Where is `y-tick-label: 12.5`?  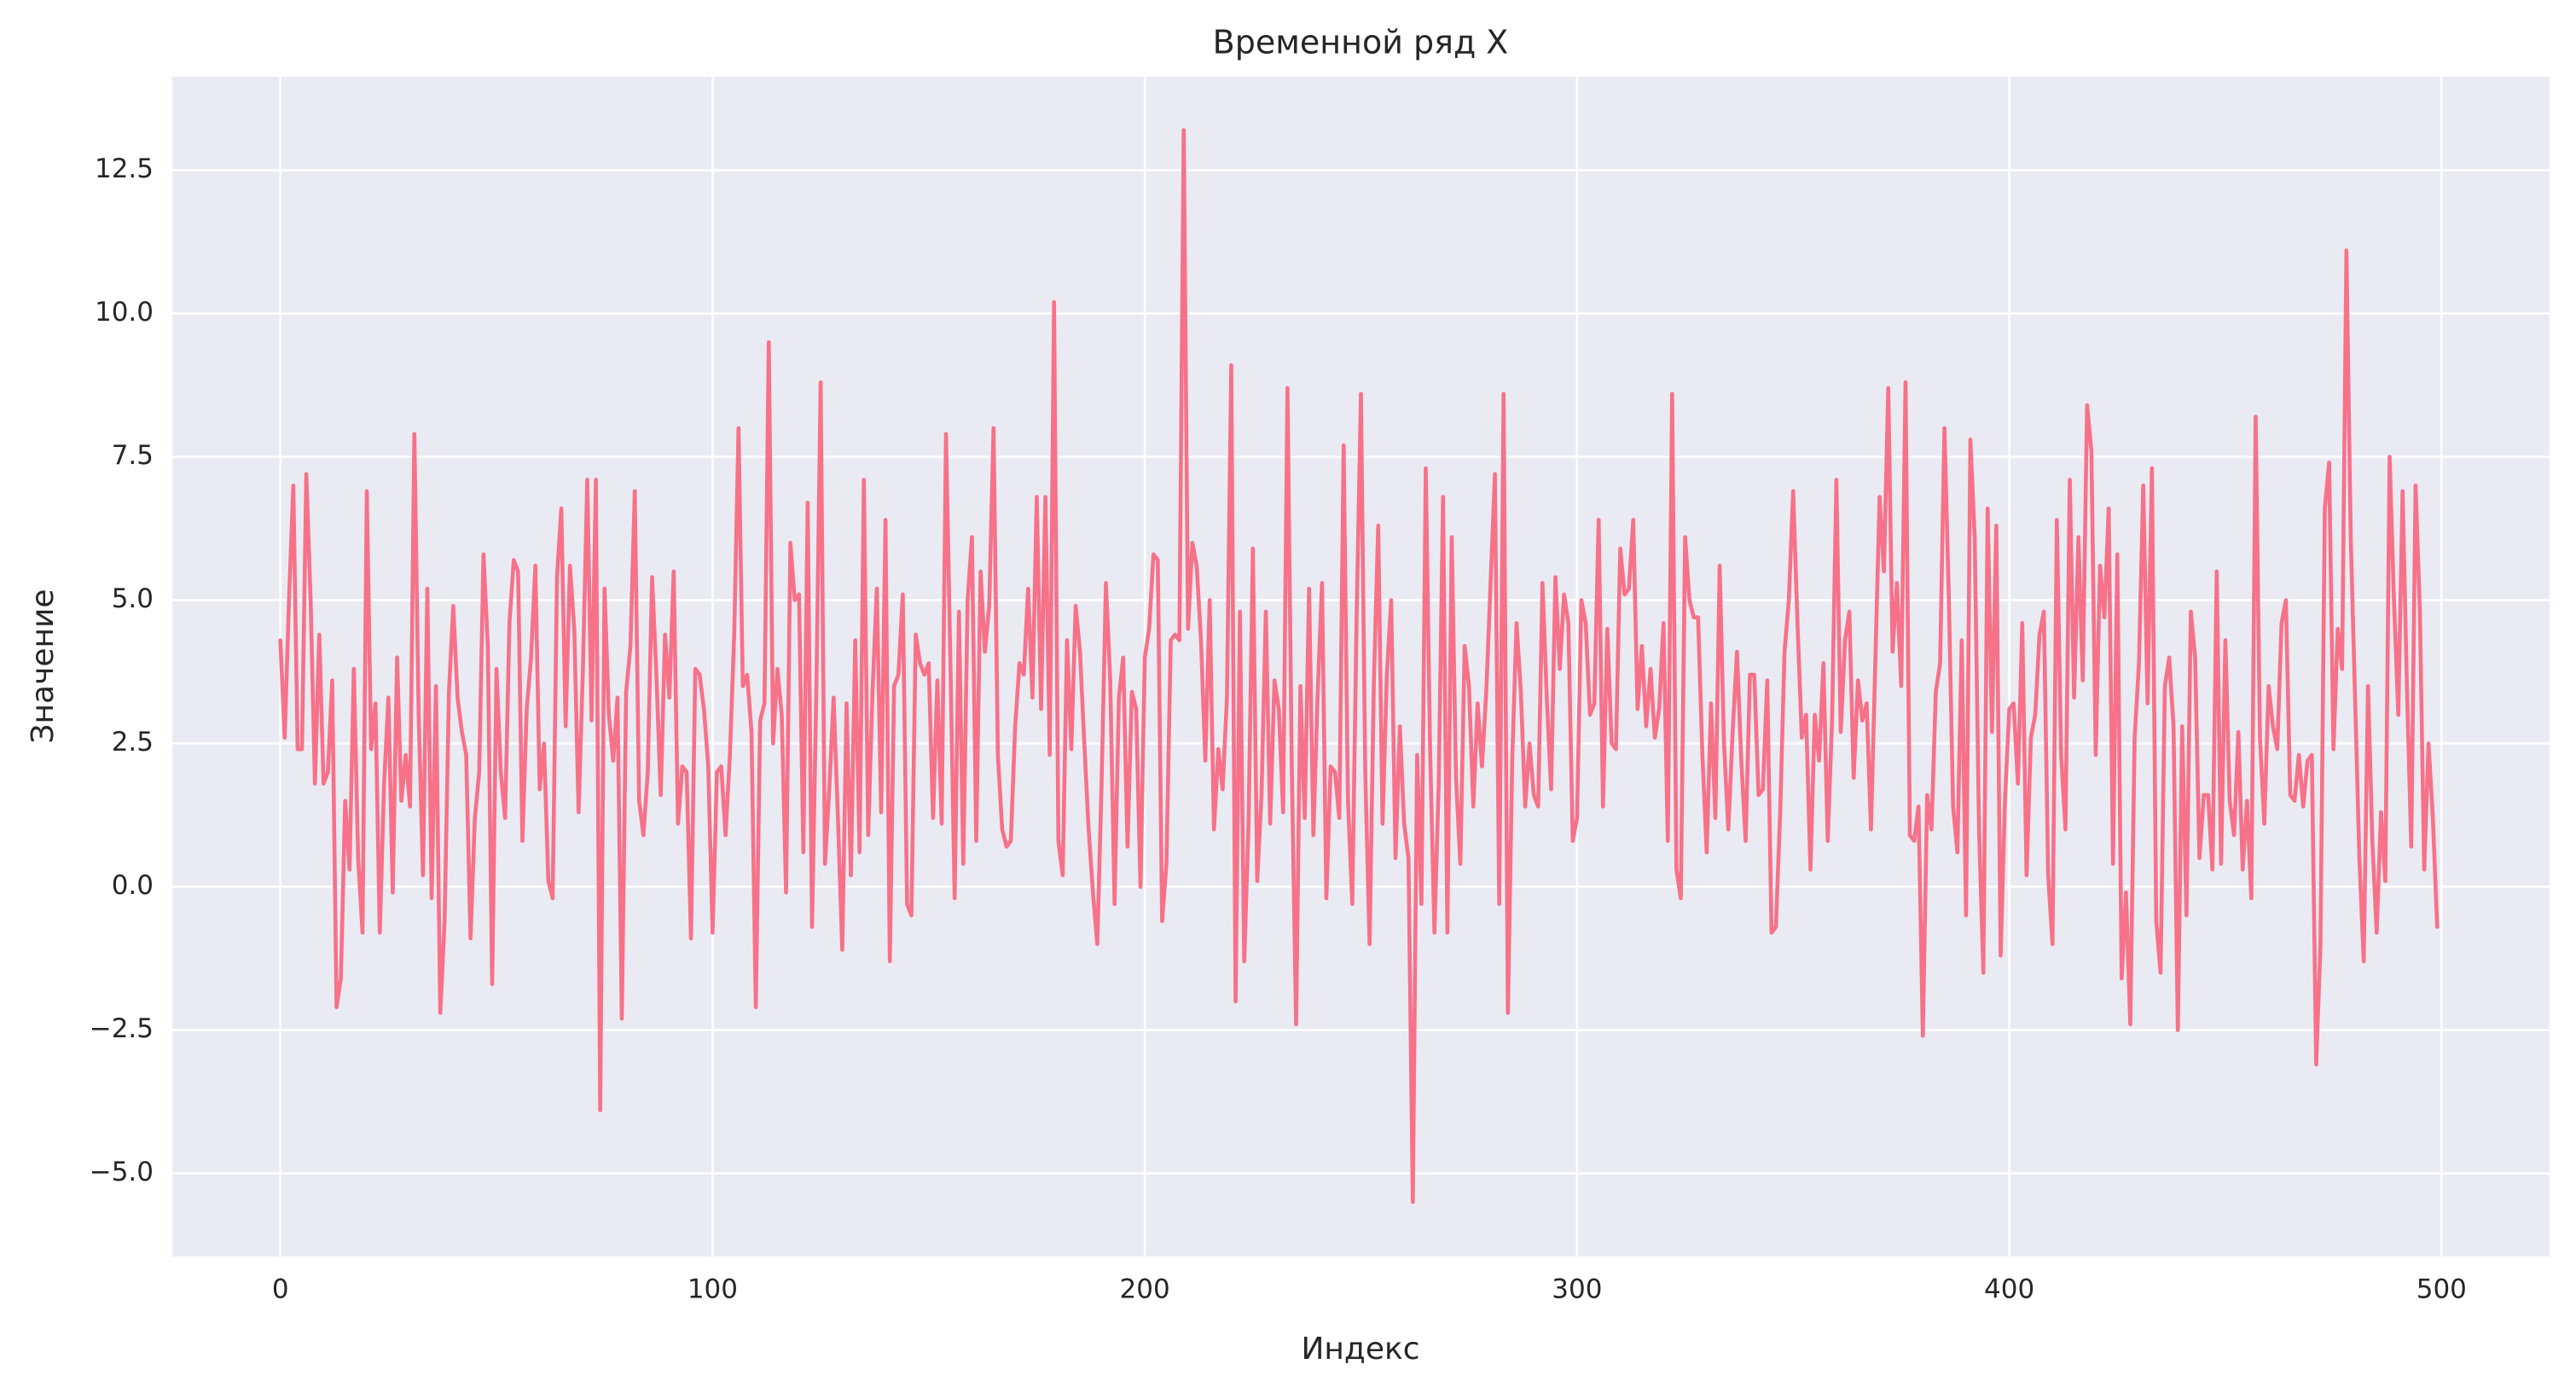
y-tick-label: 12.5 is located at coordinates (124, 169).